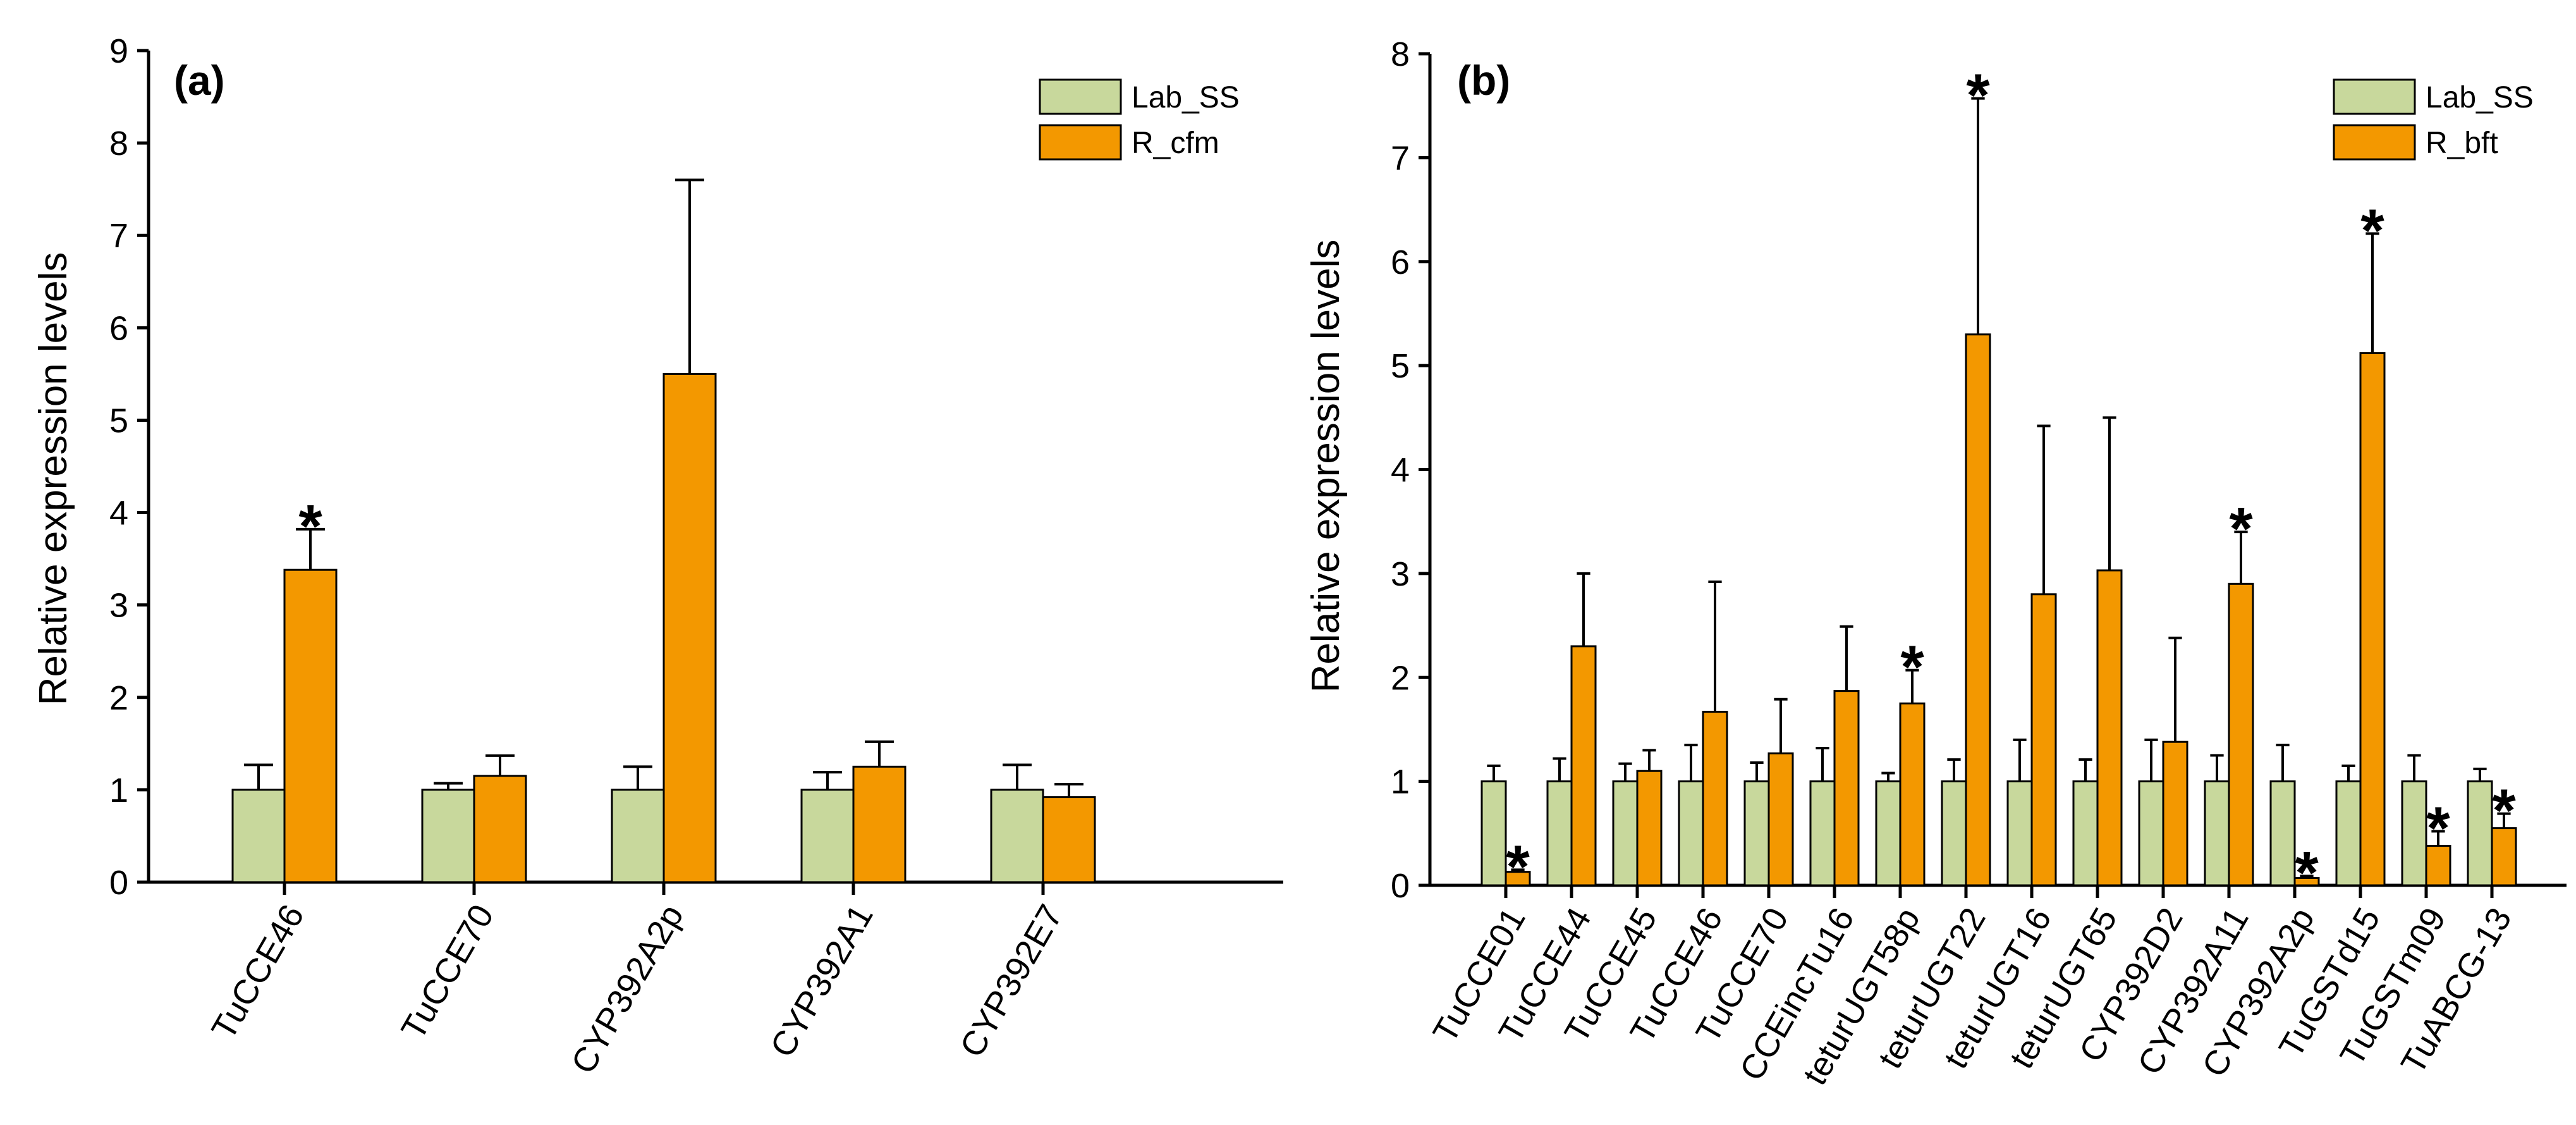  I want to click on legend-swatch-lab-a, so click(1080, 96).